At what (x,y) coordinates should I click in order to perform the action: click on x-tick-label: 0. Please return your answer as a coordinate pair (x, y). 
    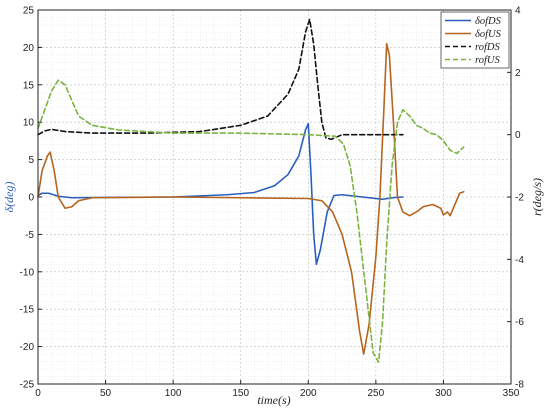
    Looking at the image, I should click on (38, 393).